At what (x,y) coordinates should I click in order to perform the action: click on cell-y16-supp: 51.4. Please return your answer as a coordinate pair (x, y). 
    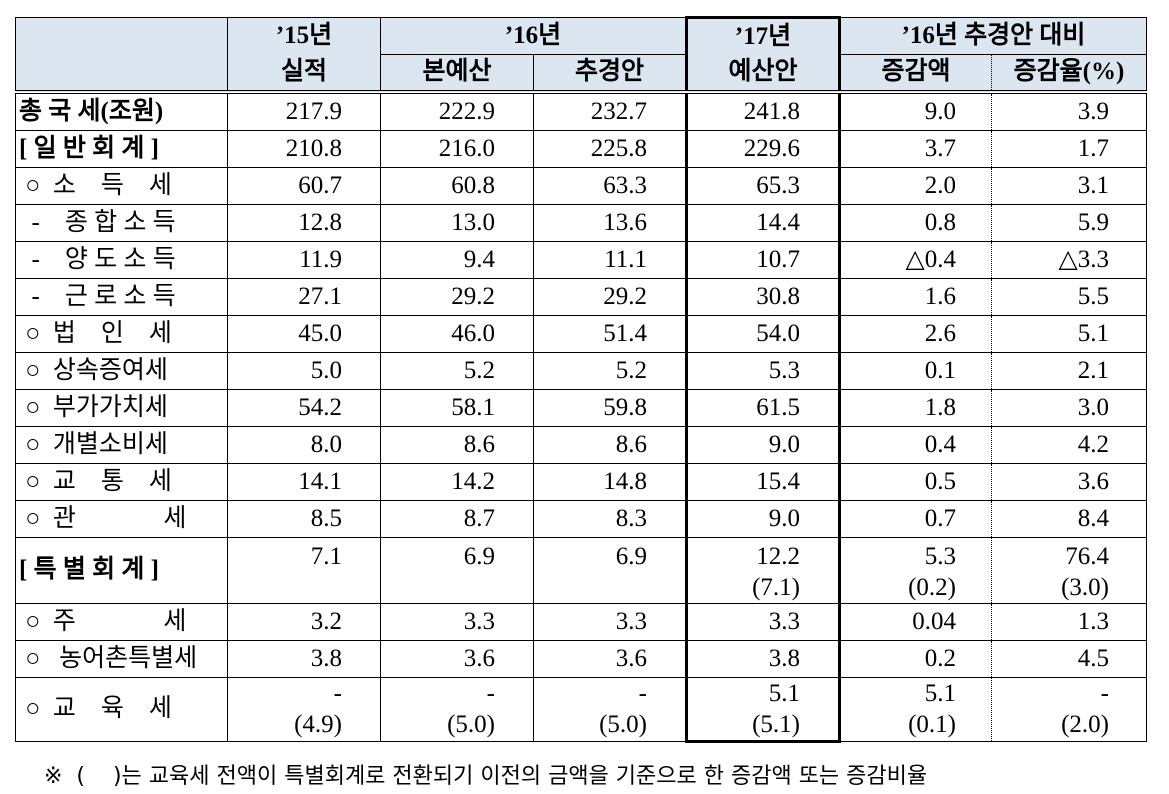
    Looking at the image, I should click on (610, 333).